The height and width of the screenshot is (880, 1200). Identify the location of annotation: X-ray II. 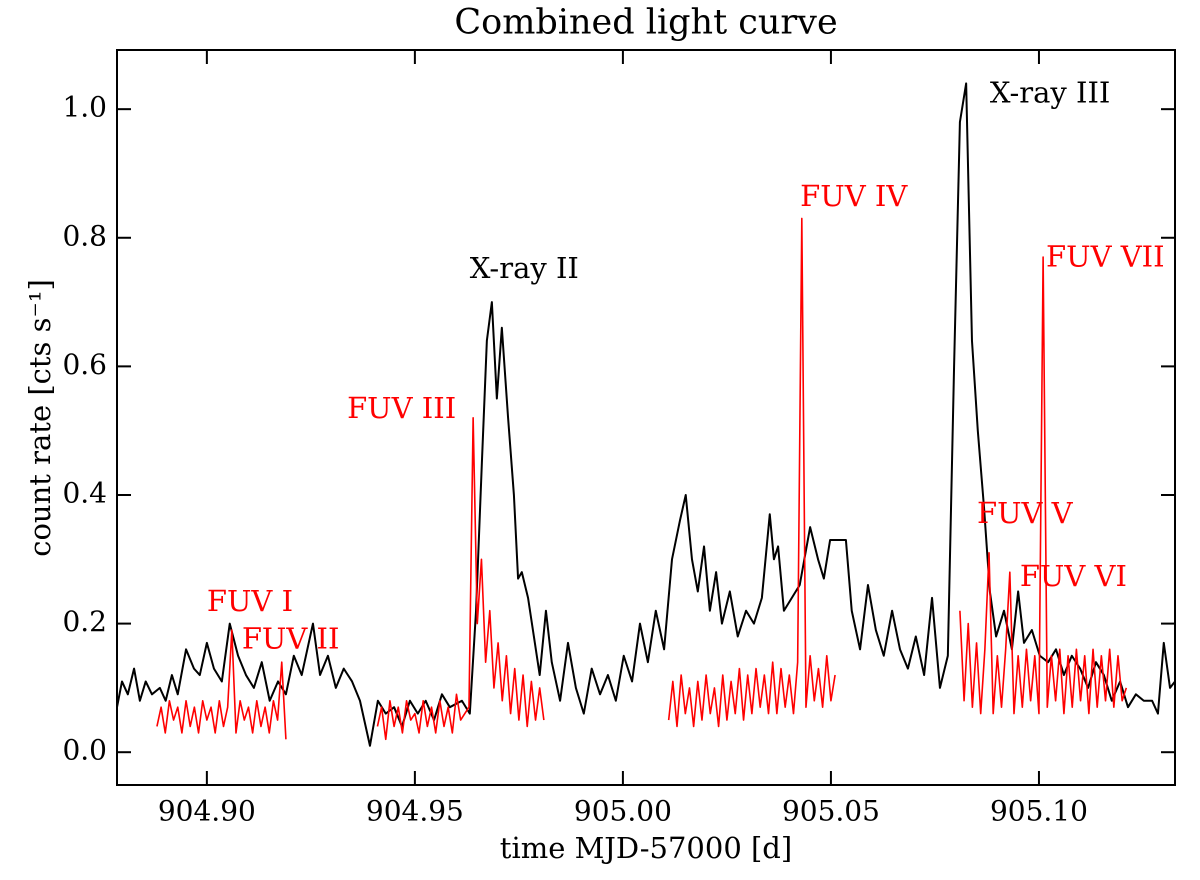
(524, 268).